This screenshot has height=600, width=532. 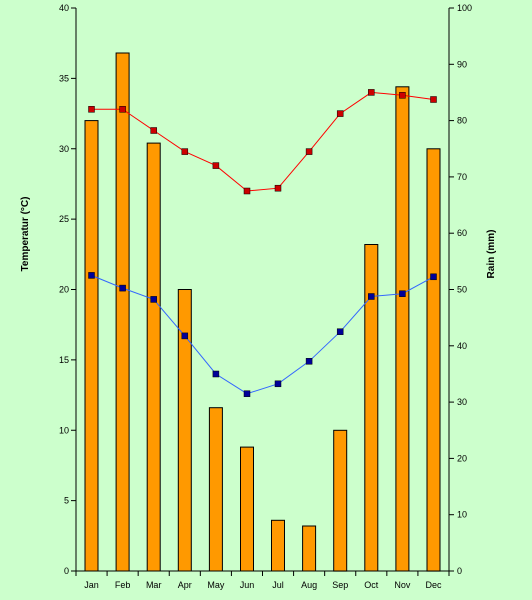 I want to click on y-axis-title: Temperatur (°C), so click(x=25, y=234).